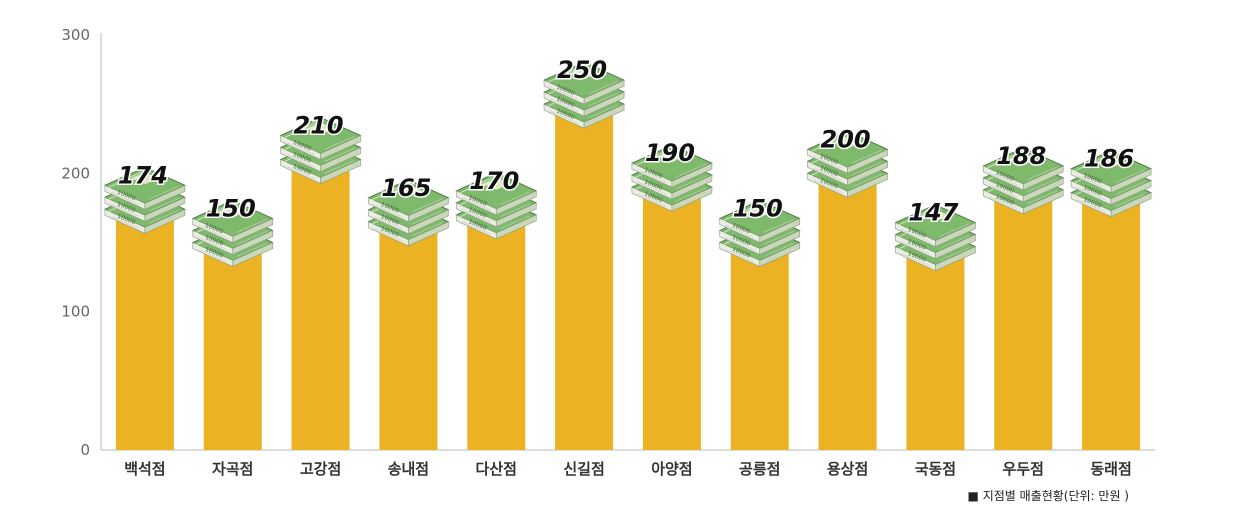 This screenshot has width=1243, height=518. Describe the element at coordinates (933, 213) in the screenshot. I see `value-label: 147` at that location.